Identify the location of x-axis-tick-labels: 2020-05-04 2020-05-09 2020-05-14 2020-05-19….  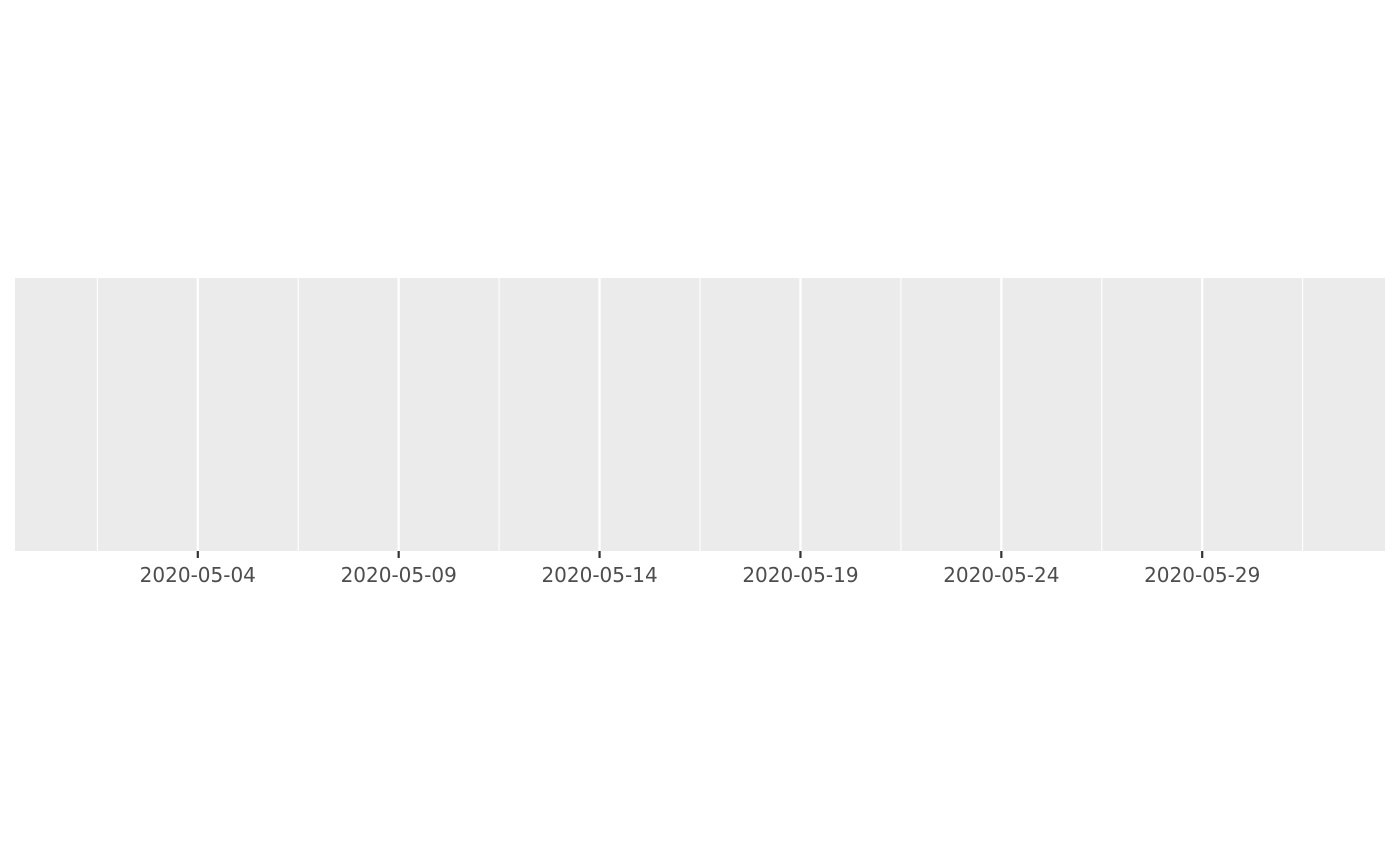
(700, 575).